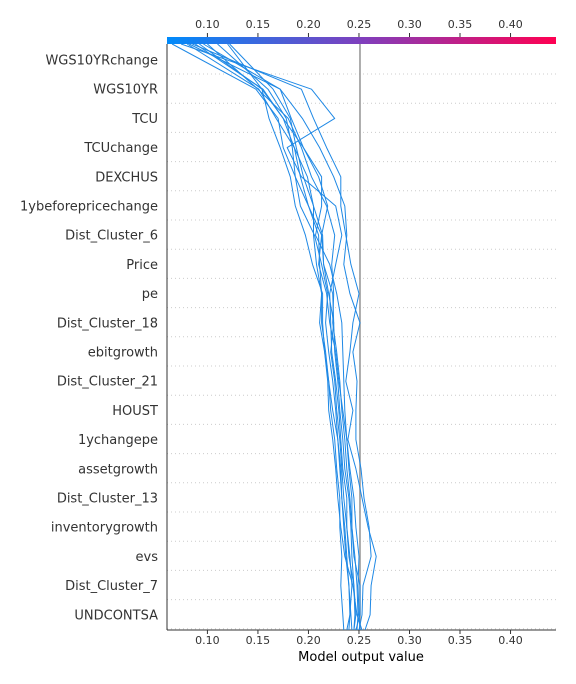  I want to click on feature-label: 1ybeforepricechange, so click(89, 207).